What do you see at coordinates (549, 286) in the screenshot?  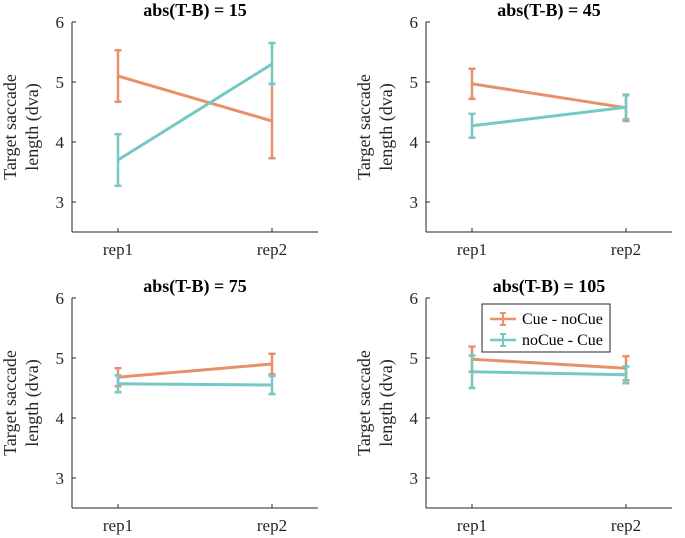 I see `chart-title: abs(T-B) = 105` at bounding box center [549, 286].